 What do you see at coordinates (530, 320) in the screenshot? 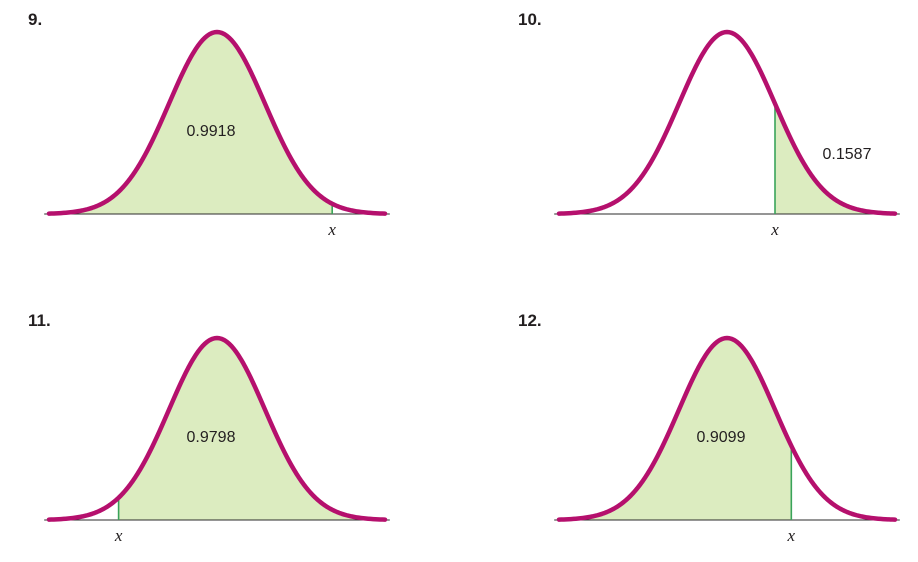
I see `problem-number-12: 12.` at bounding box center [530, 320].